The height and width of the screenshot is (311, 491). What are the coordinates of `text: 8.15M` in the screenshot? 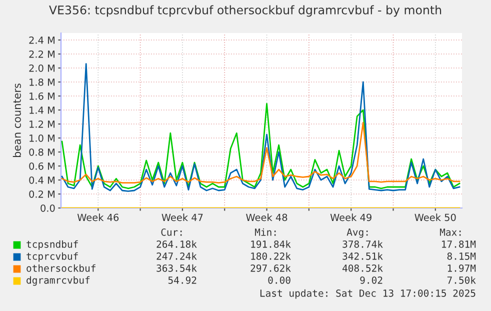 It's located at (461, 256).